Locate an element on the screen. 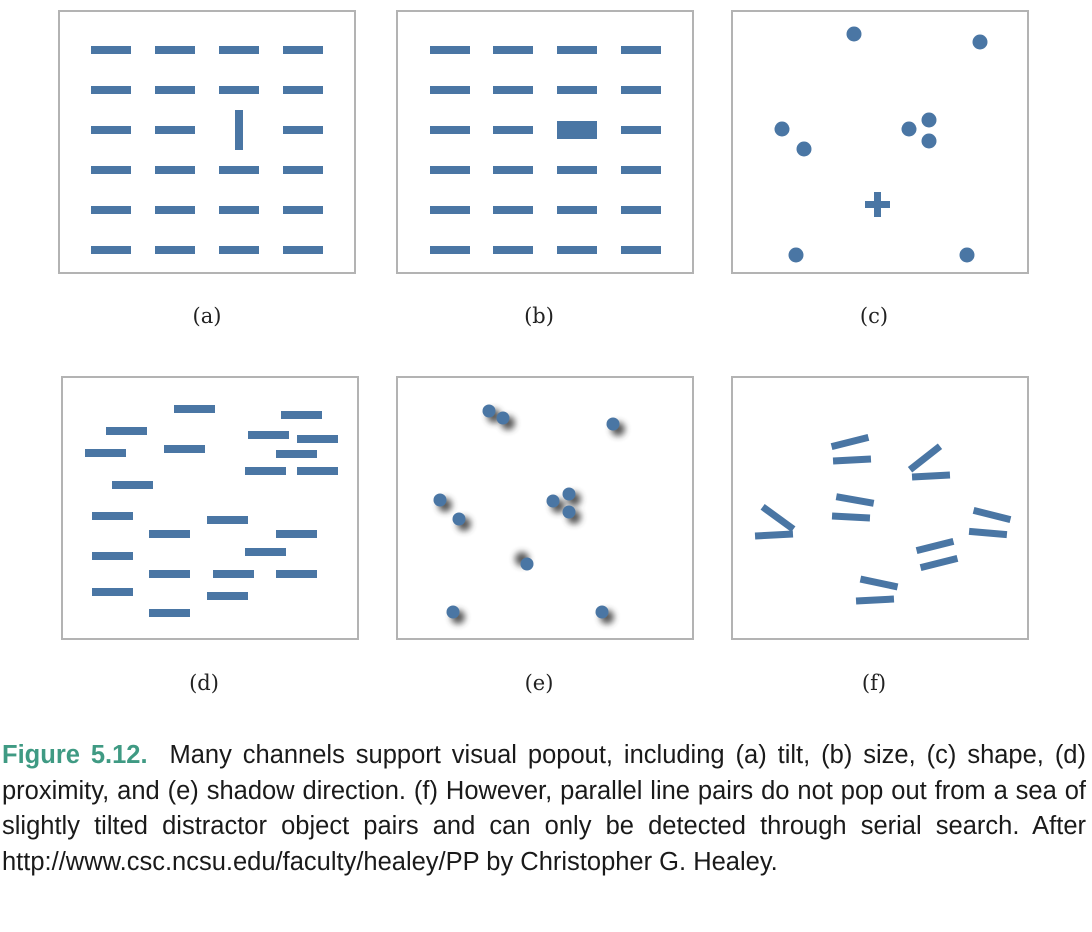 This screenshot has width=1092, height=932. panel-b-size is located at coordinates (545, 142).